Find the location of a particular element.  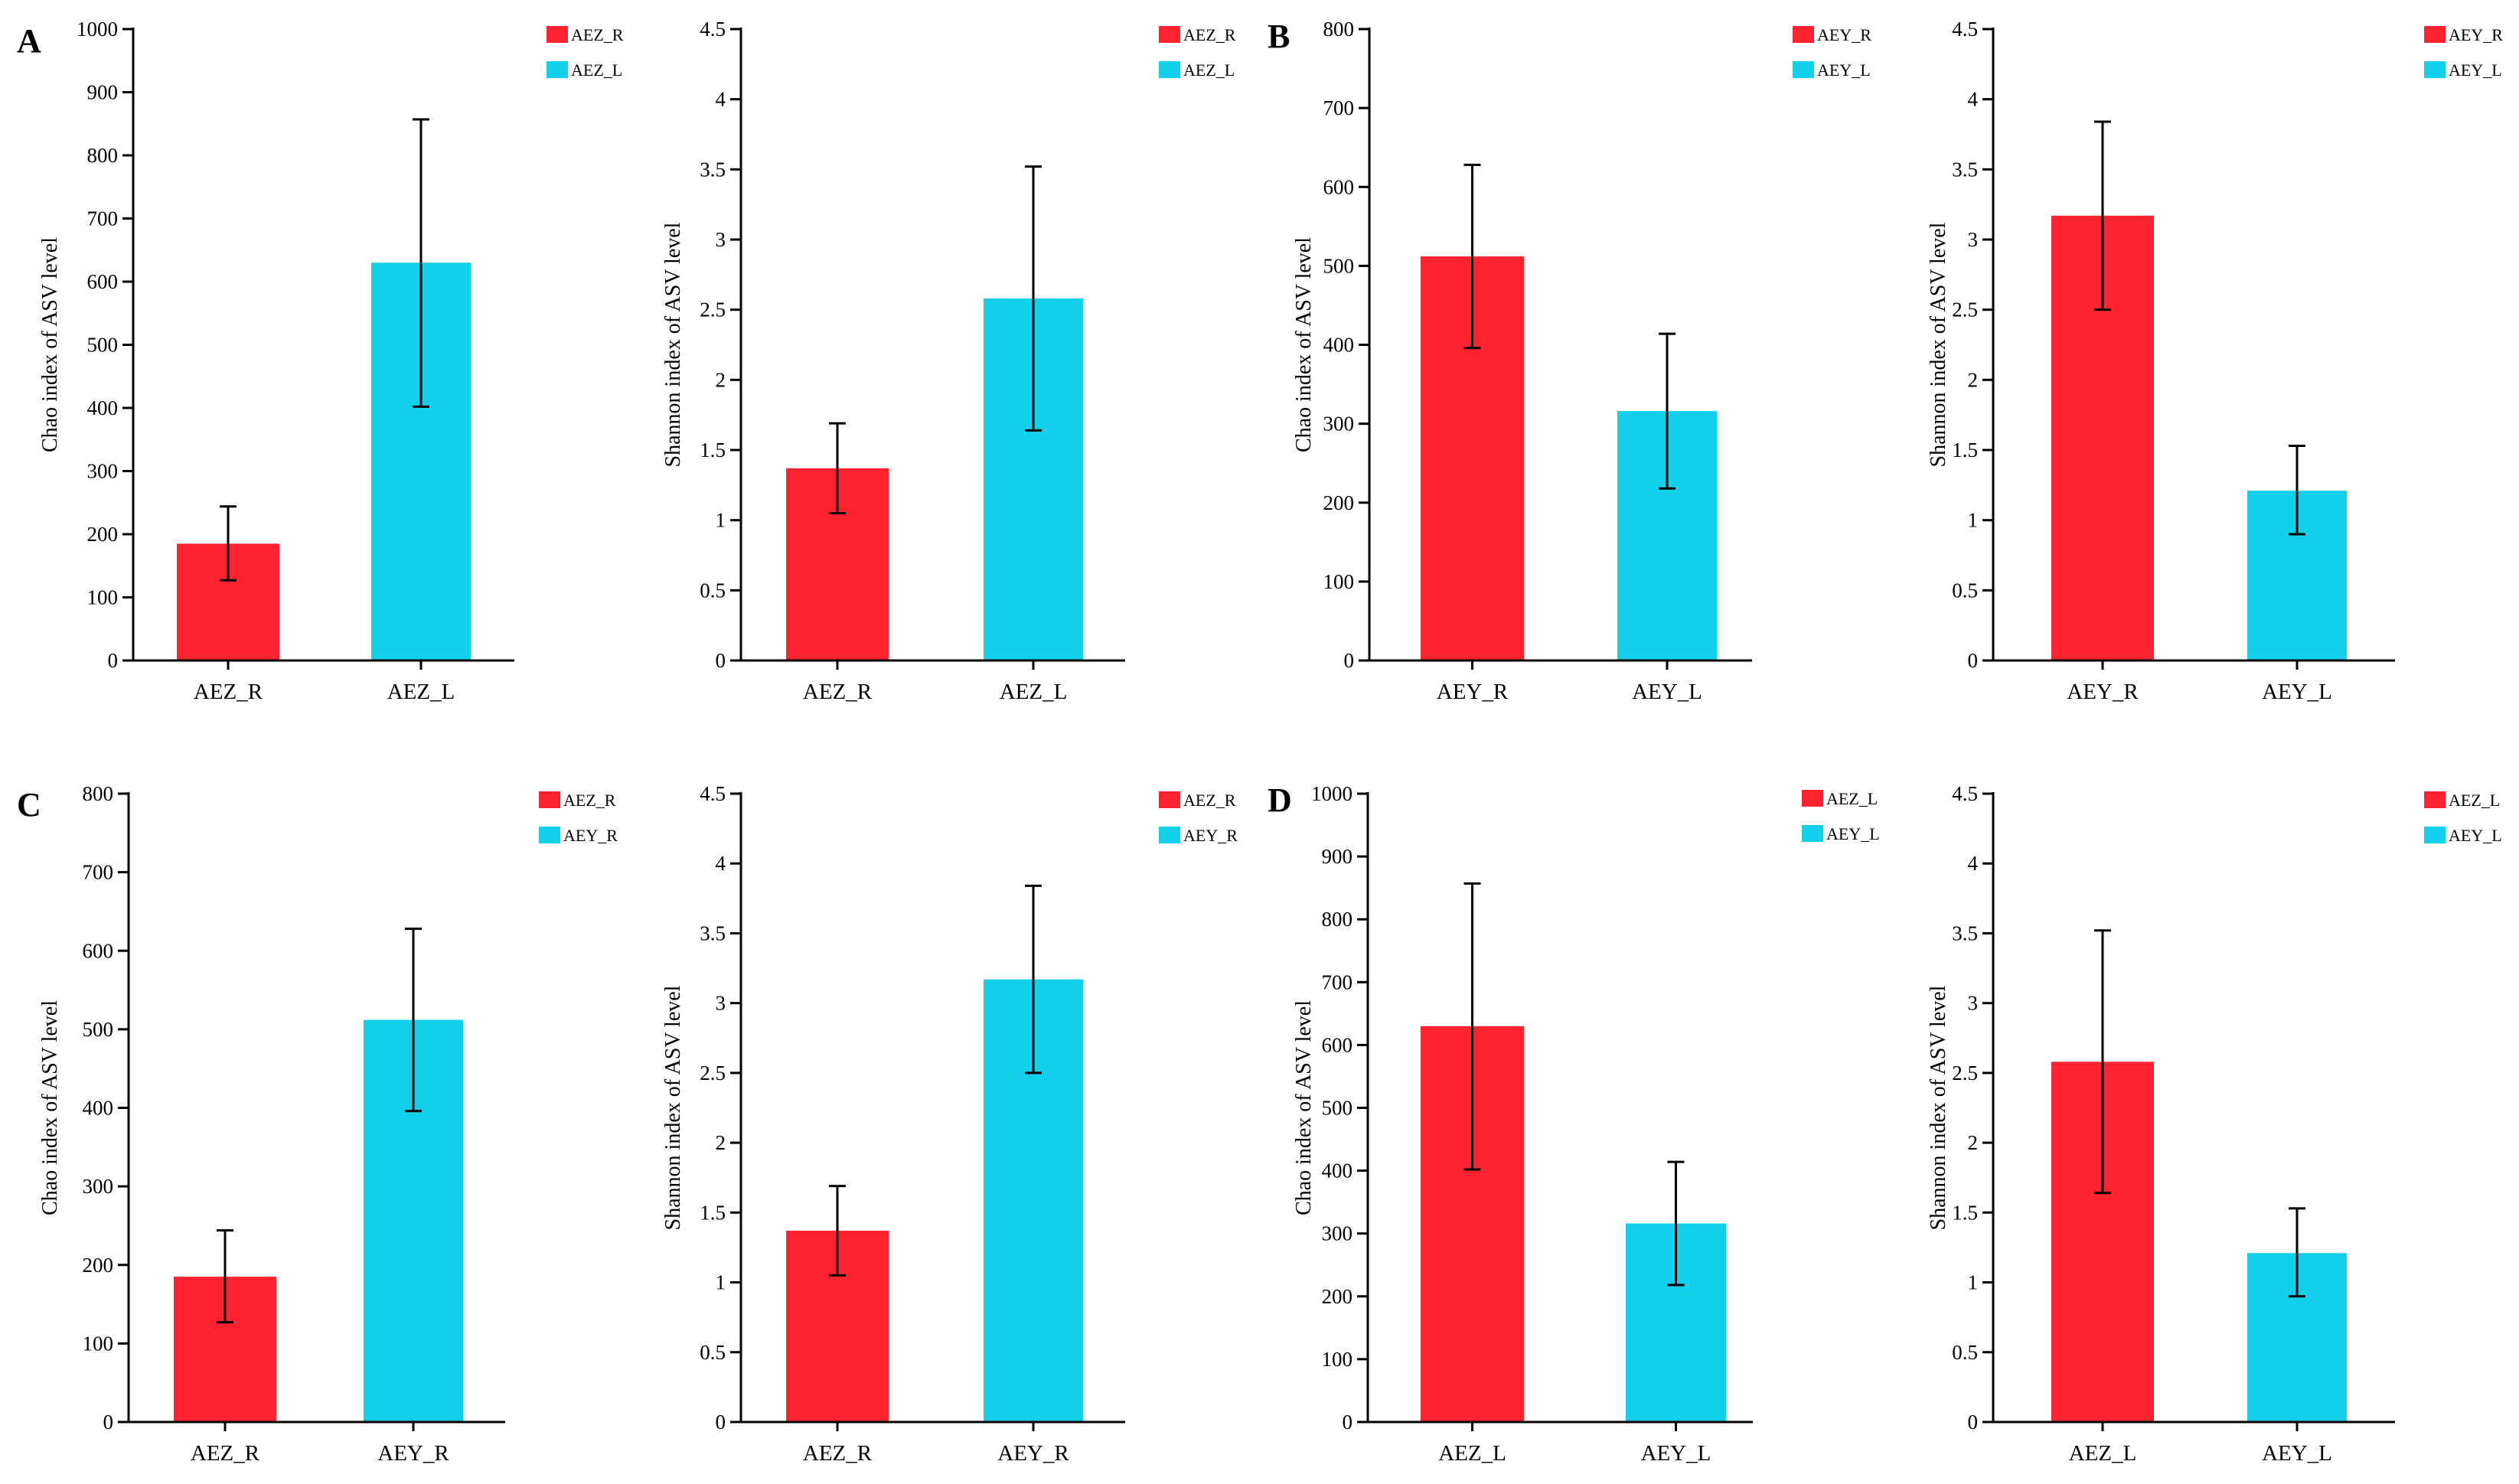

panel-label-b: B is located at coordinates (1279, 36).